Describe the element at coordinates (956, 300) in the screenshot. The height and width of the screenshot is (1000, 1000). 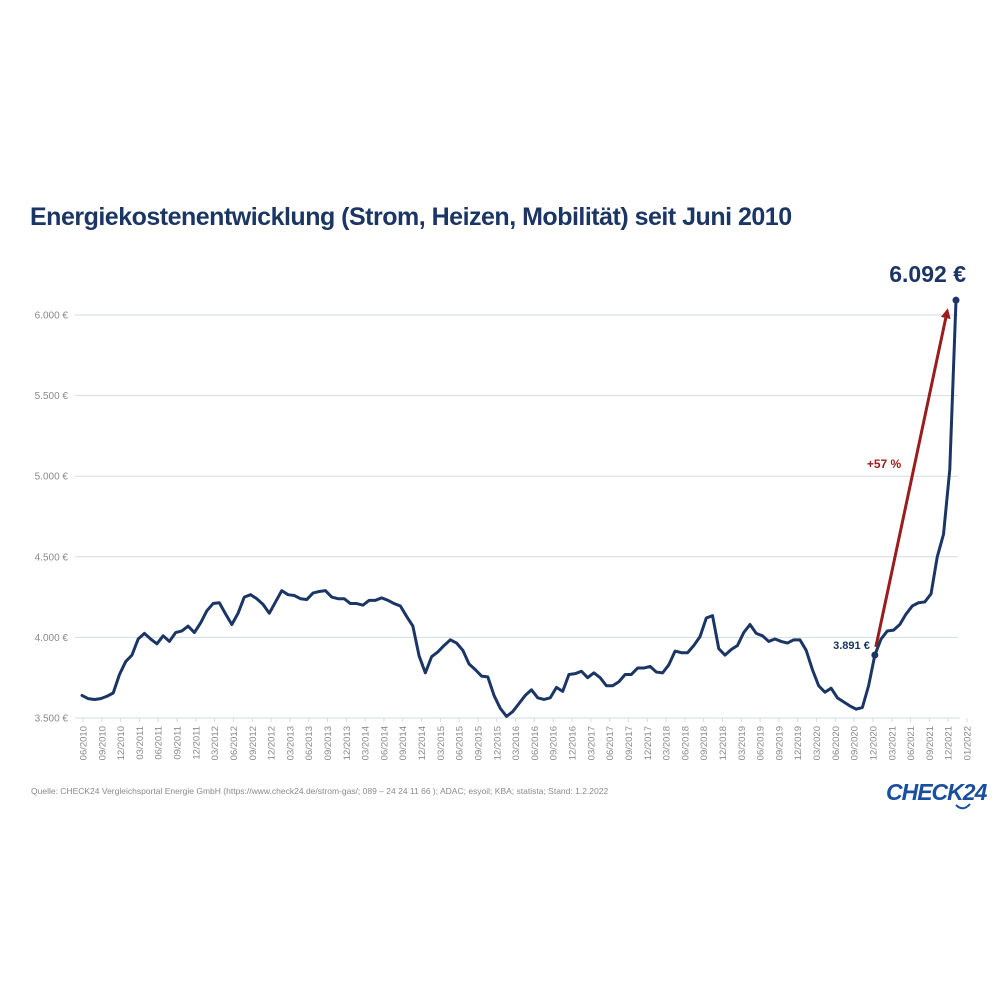
I see `end-point-marker` at that location.